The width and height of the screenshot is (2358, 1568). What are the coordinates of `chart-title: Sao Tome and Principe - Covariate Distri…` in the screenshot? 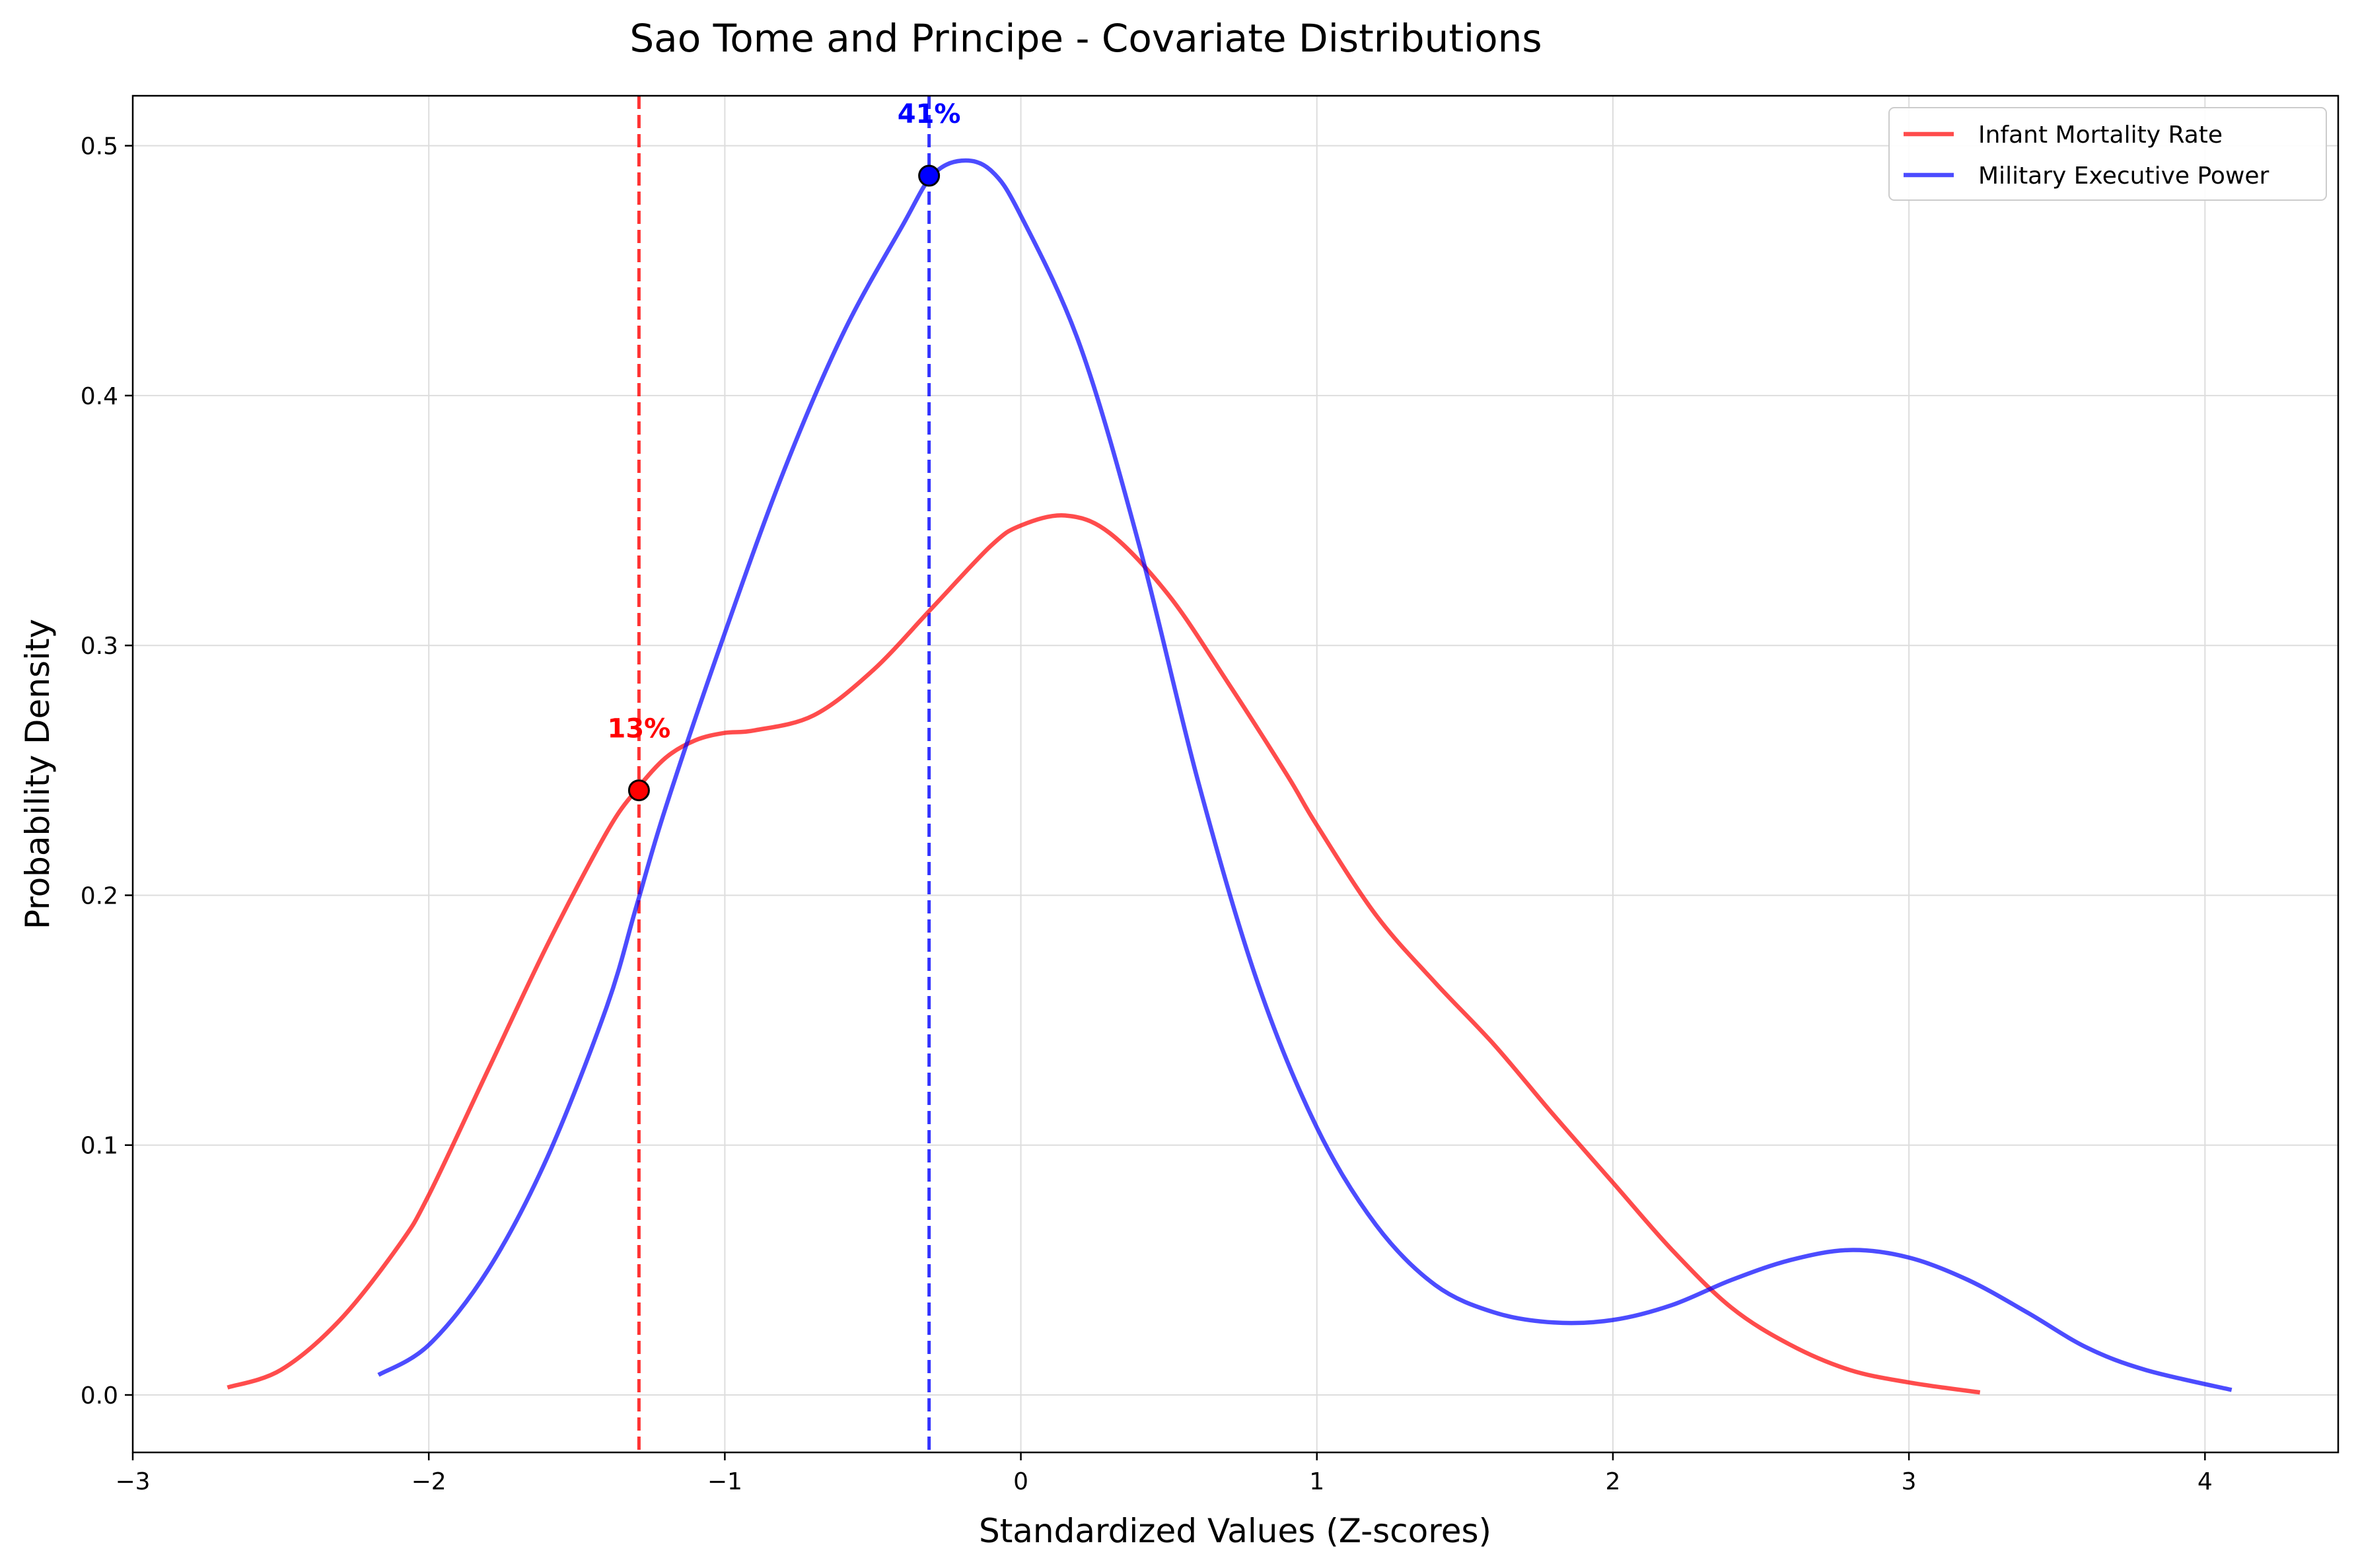 It's located at (1085, 38).